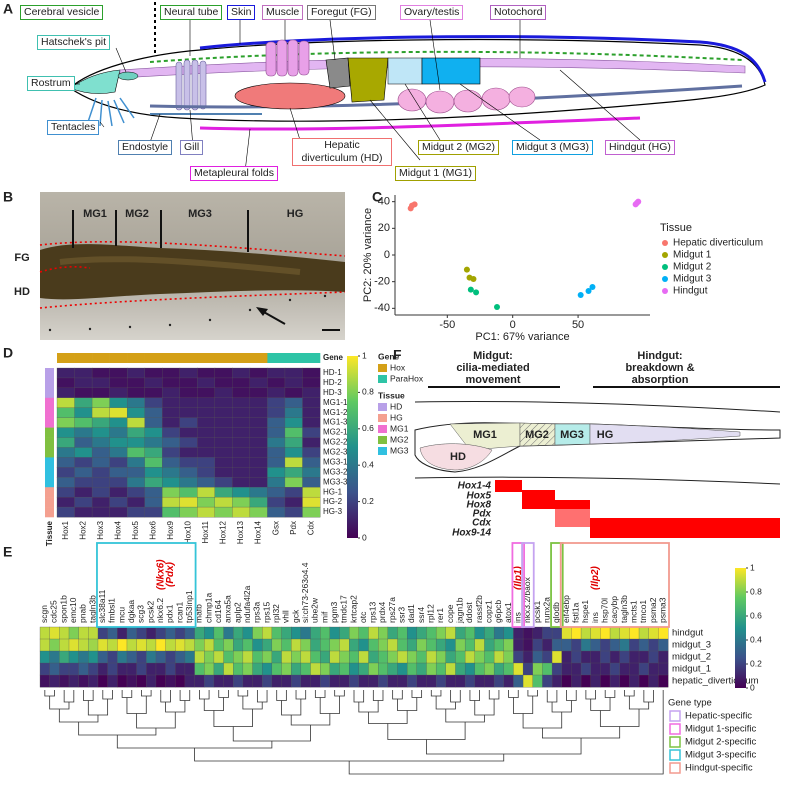  What do you see at coordinates (192, 147) in the screenshot?
I see `structure-label: Gill` at bounding box center [192, 147].